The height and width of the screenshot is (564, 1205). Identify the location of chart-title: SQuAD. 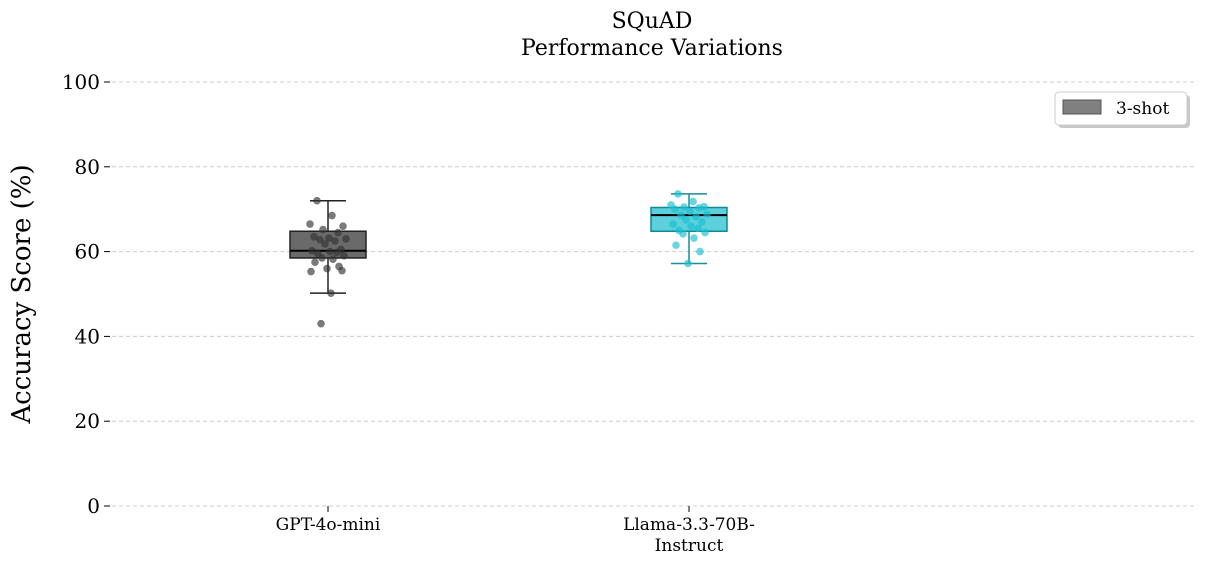
(652, 21).